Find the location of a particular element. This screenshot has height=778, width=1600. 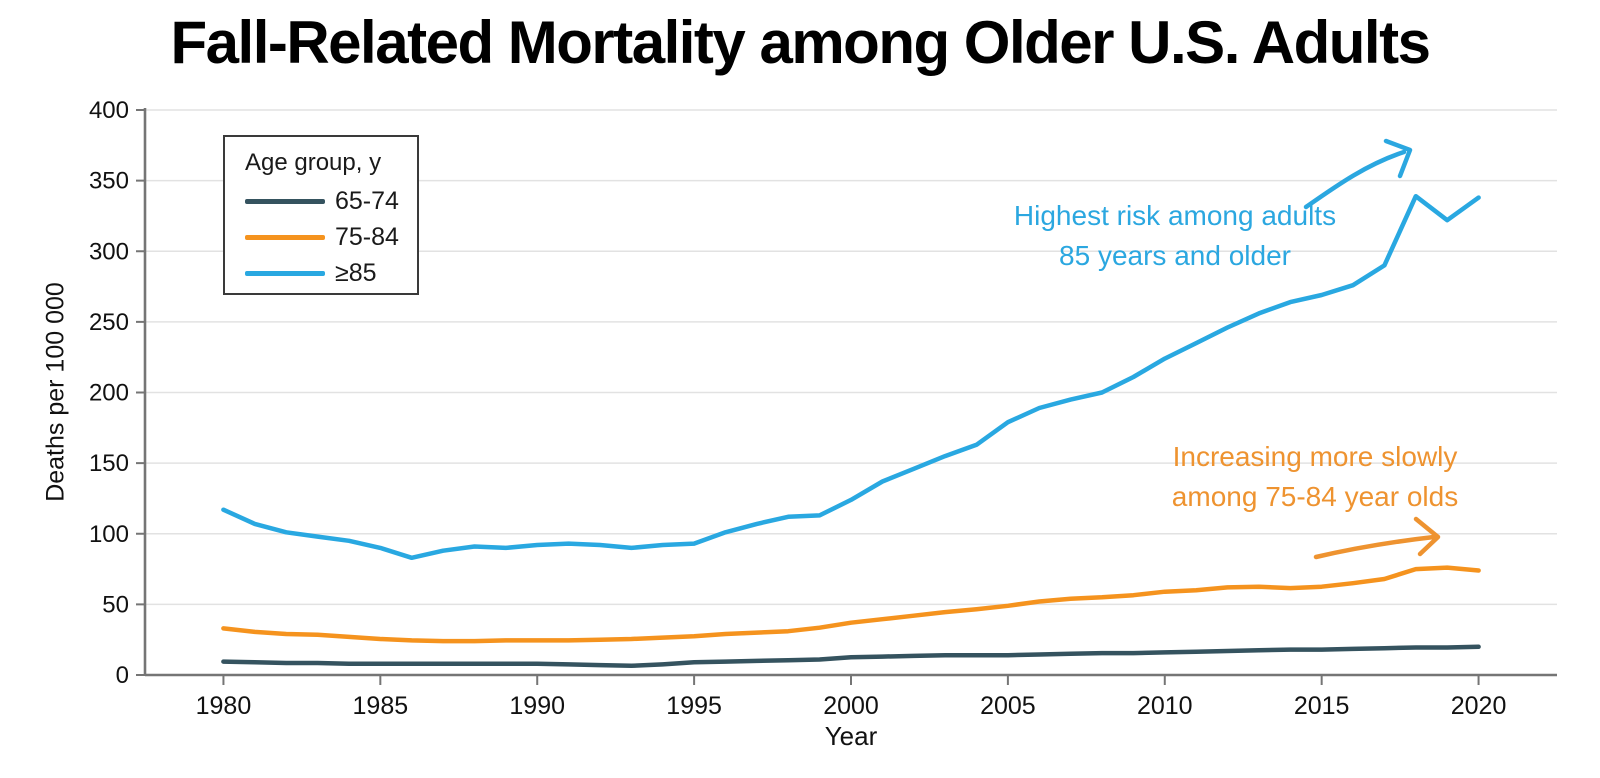

x-tick-label: 2005 is located at coordinates (1008, 706).